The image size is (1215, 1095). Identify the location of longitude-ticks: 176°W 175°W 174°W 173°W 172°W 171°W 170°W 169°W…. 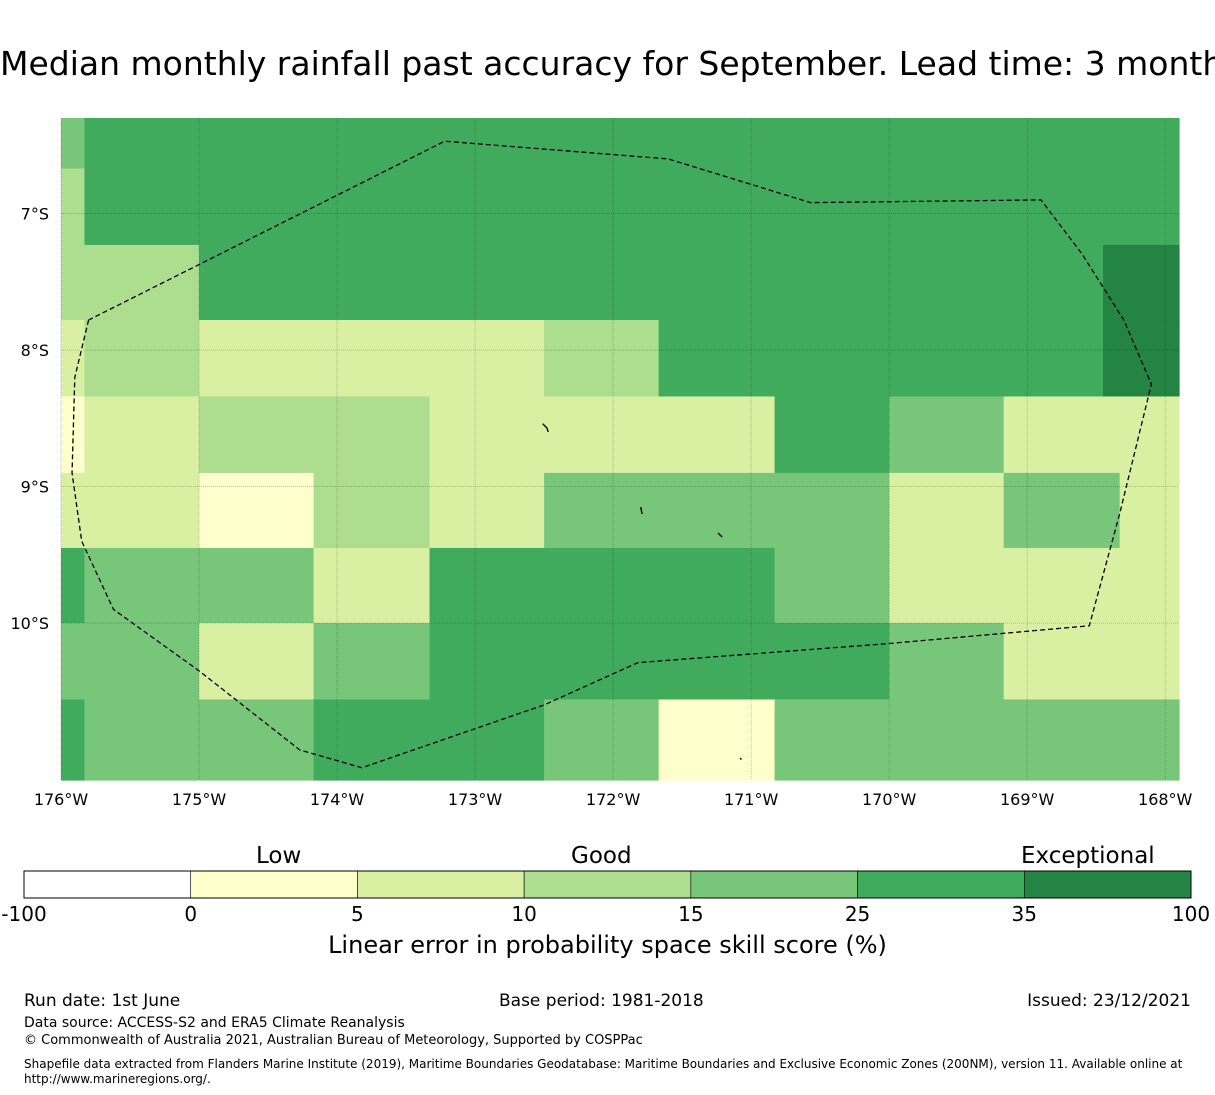
(613, 799).